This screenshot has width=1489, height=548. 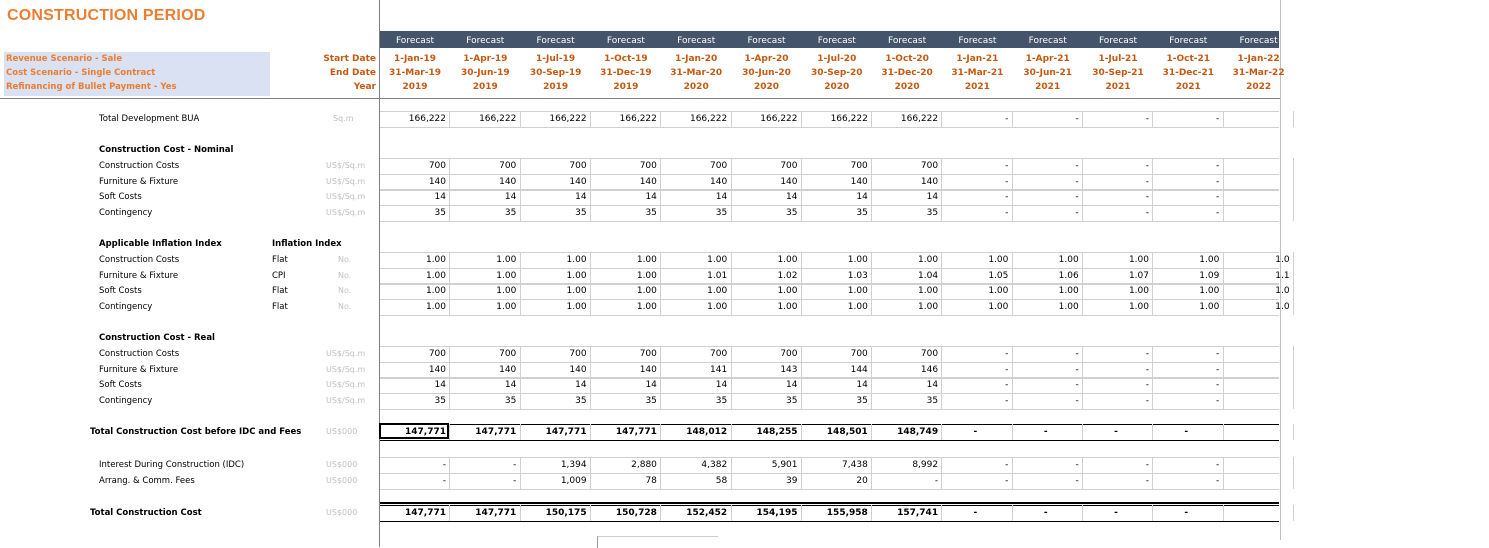 I want to click on inflation-index-header: Inflation Index, so click(x=307, y=244).